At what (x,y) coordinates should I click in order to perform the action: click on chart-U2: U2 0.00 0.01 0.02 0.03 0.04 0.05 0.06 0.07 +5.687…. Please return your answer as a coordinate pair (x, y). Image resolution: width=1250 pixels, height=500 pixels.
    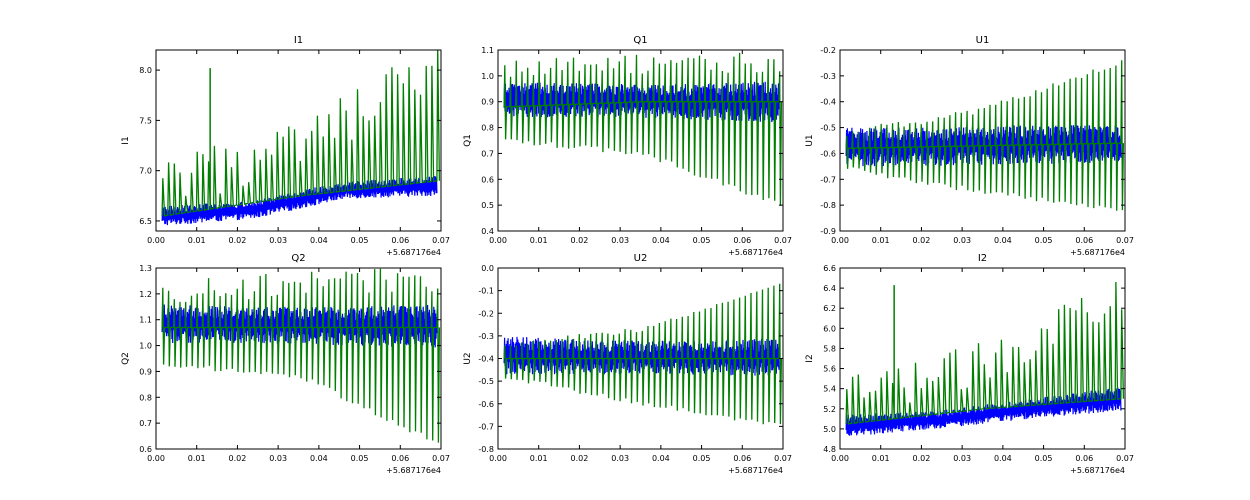
    Looking at the image, I should click on (627, 364).